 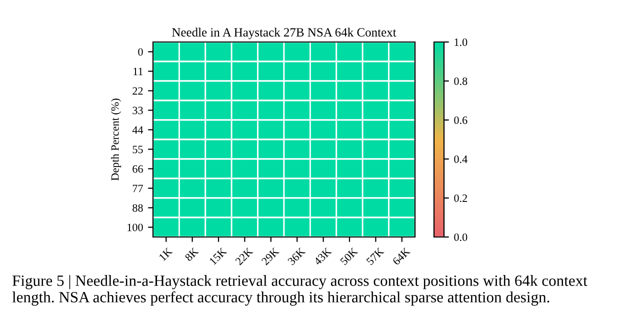 I want to click on y-axis-title: Depth Percent (%), so click(x=116, y=139).